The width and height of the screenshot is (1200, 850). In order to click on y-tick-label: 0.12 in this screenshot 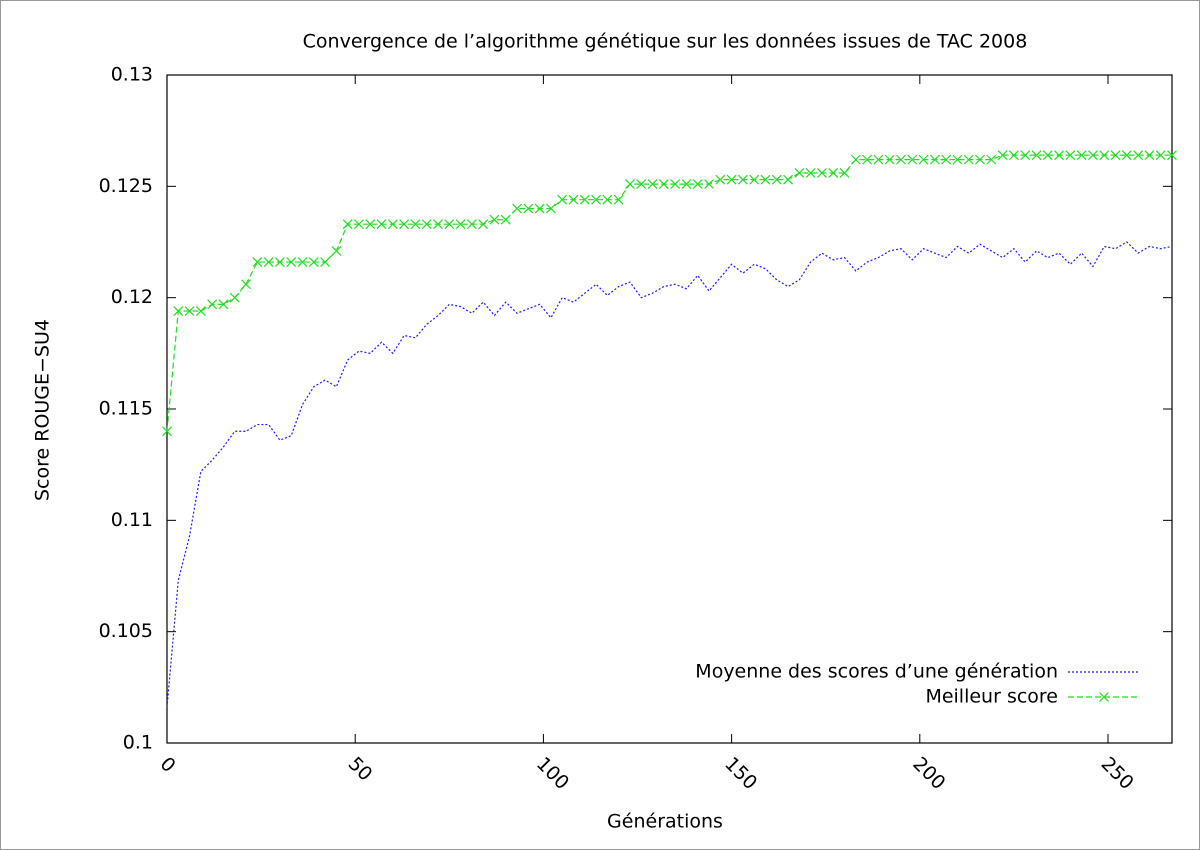, I will do `click(132, 297)`.